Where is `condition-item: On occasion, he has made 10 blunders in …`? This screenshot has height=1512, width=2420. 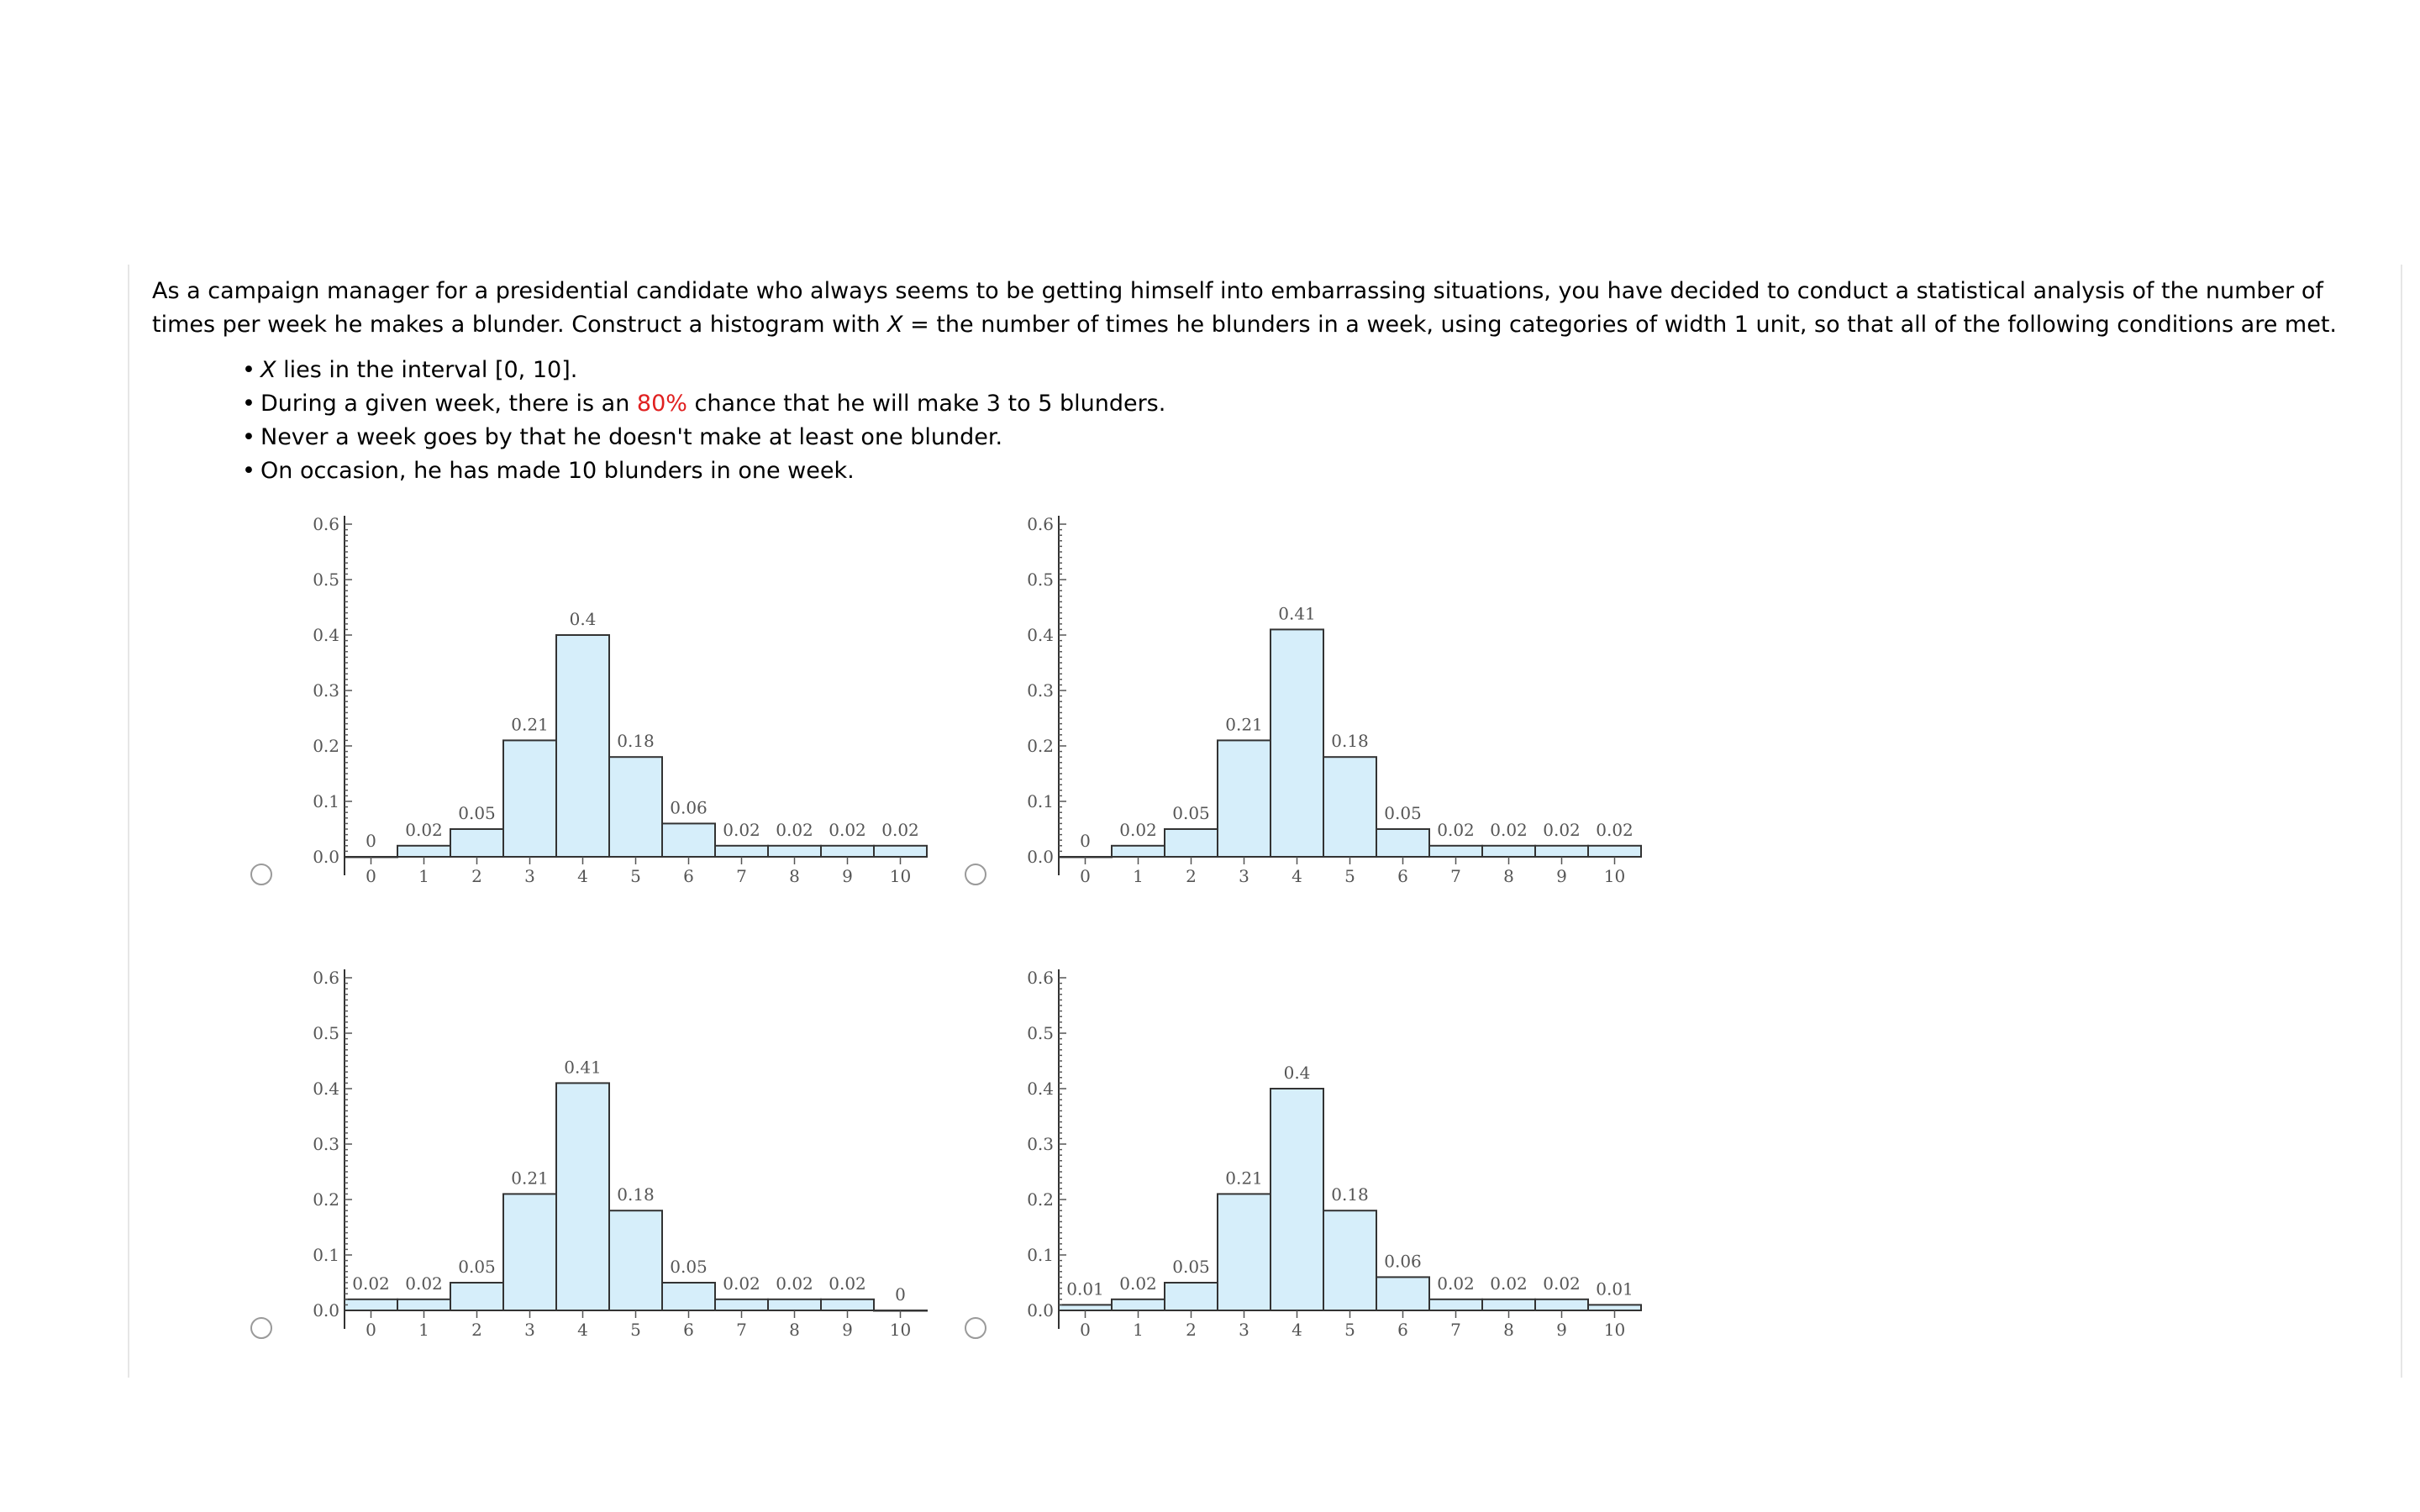 condition-item: On occasion, he has made 10 blunders in … is located at coordinates (1311, 471).